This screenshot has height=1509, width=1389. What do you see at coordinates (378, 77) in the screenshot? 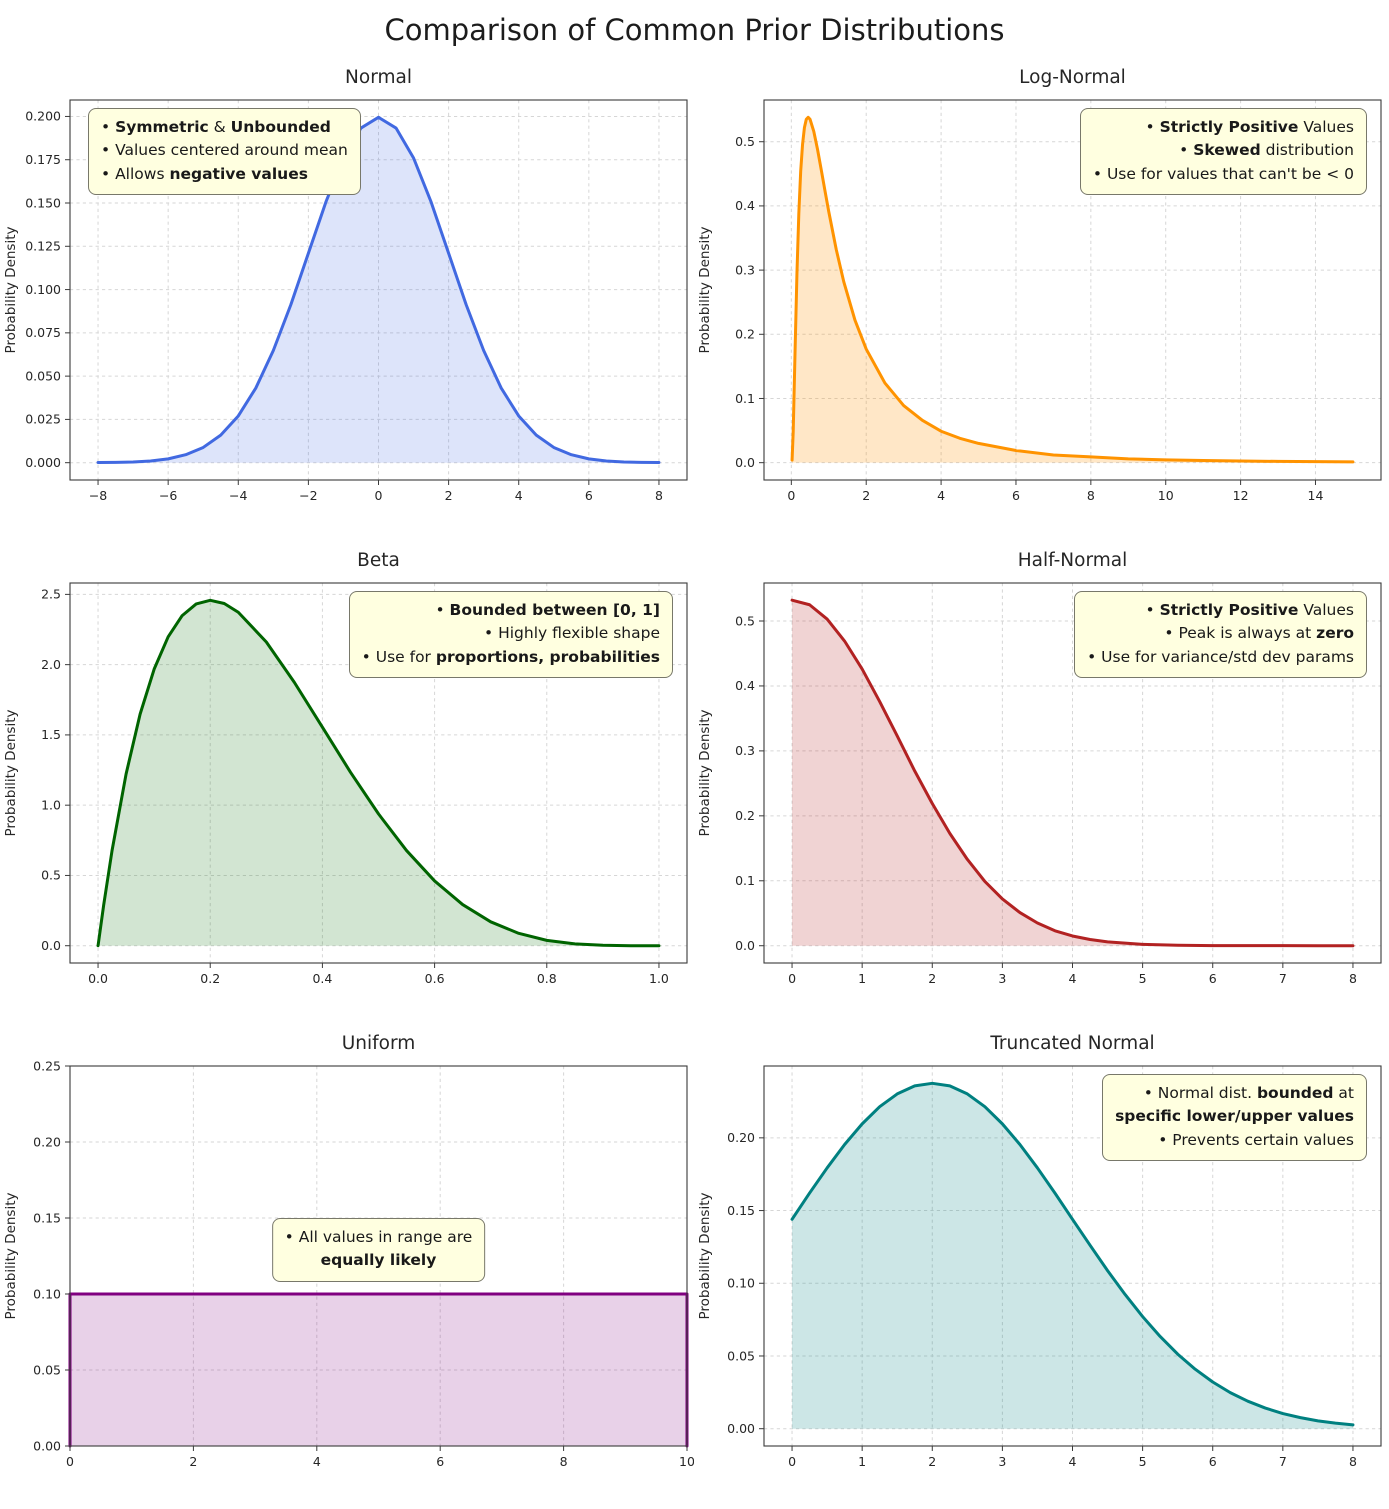
I see `normal-subplot-title: Normal` at bounding box center [378, 77].